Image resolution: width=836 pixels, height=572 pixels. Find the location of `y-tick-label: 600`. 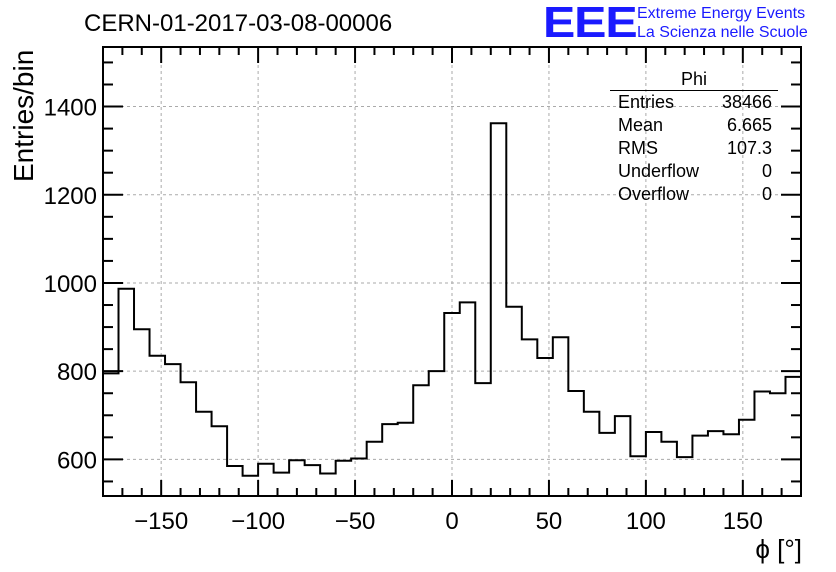

y-tick-label: 600 is located at coordinates (77, 460).